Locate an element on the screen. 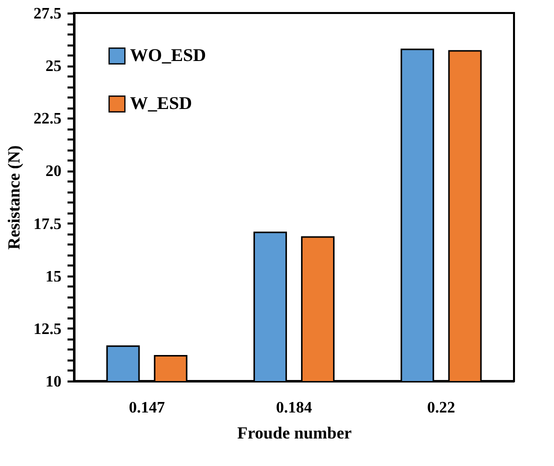 Image resolution: width=554 pixels, height=466 pixels. y-axis-title: Resistance (N) is located at coordinates (14, 197).